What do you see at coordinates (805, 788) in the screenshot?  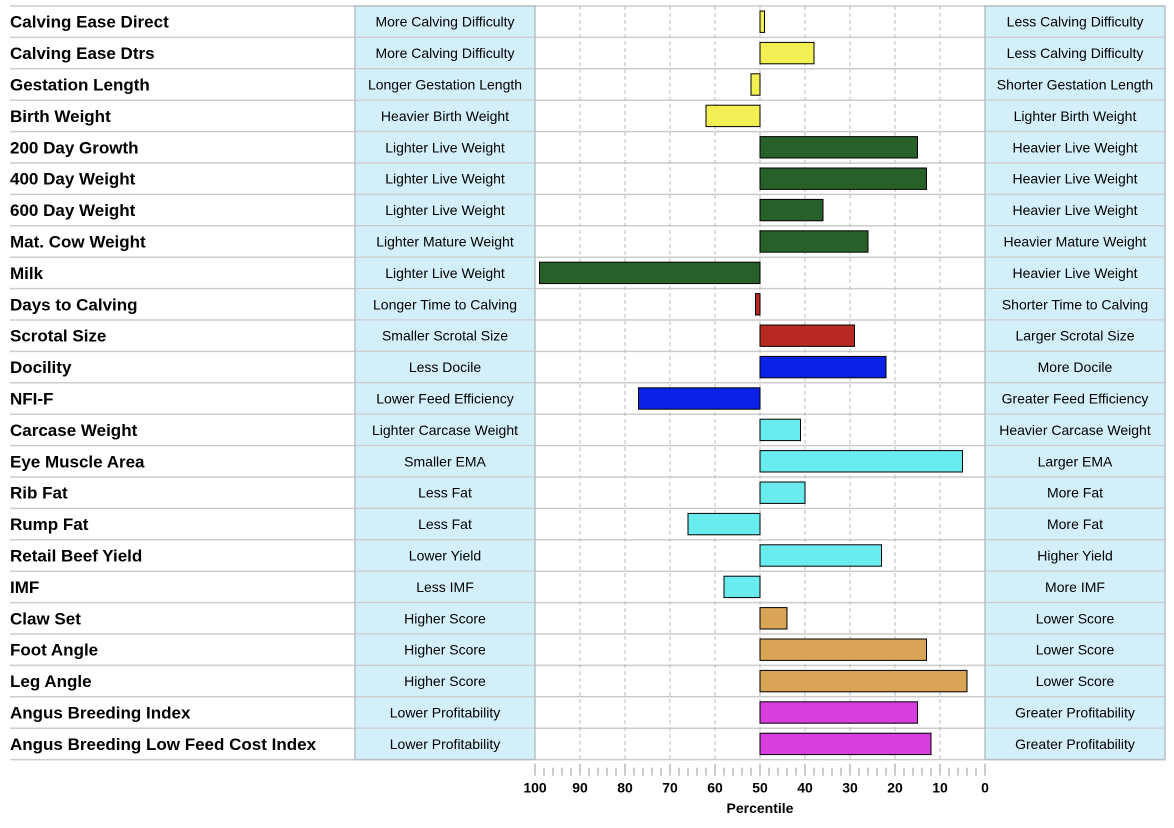 I see `x-tick-label: 40` at bounding box center [805, 788].